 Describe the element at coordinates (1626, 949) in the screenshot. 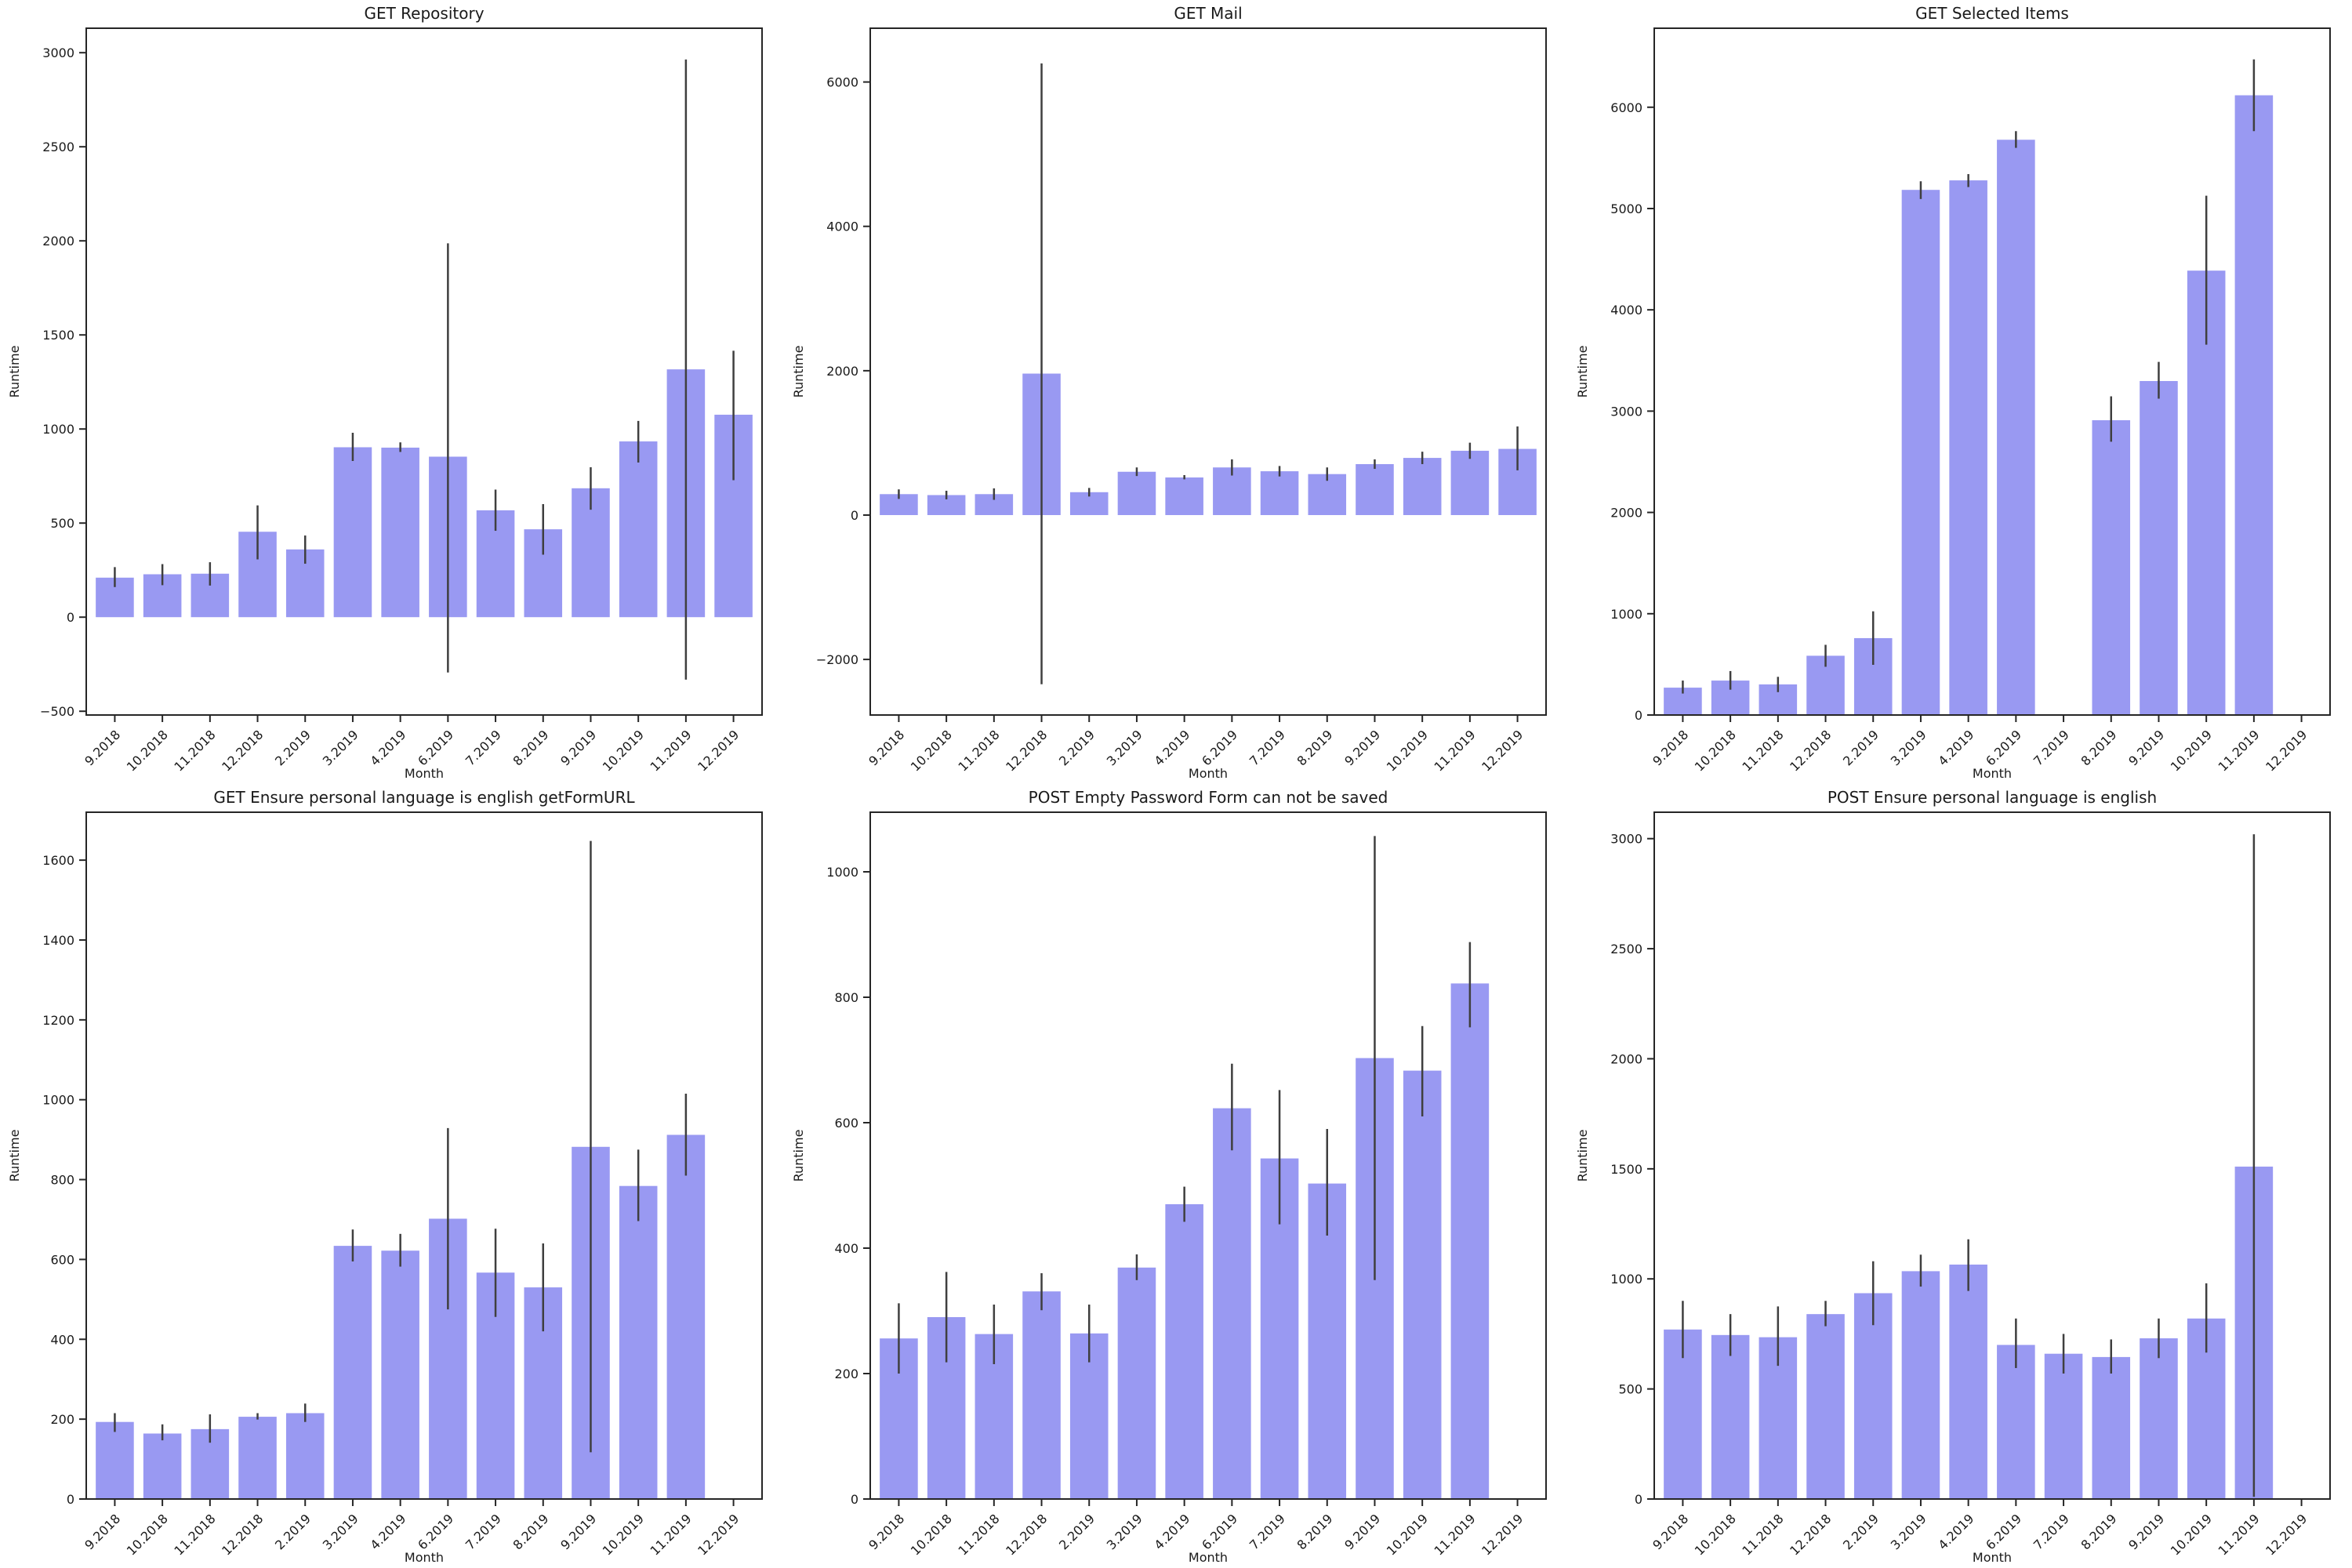

I see `y-tick-label: 2500` at that location.